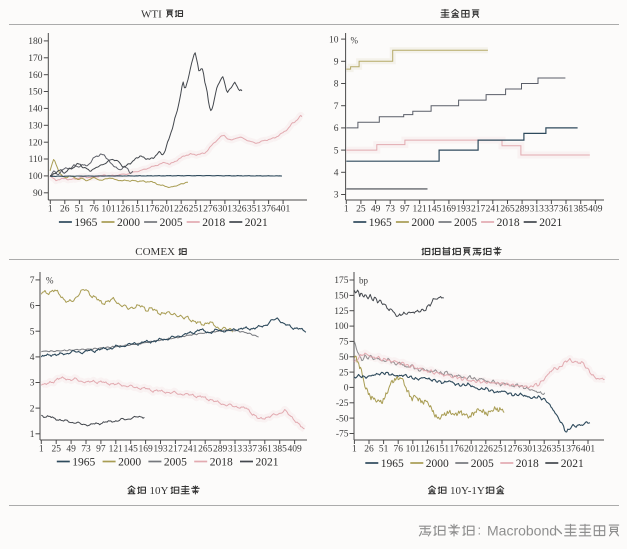  What do you see at coordinates (559, 450) in the screenshot?
I see `svg-text: 351` at bounding box center [559, 450].